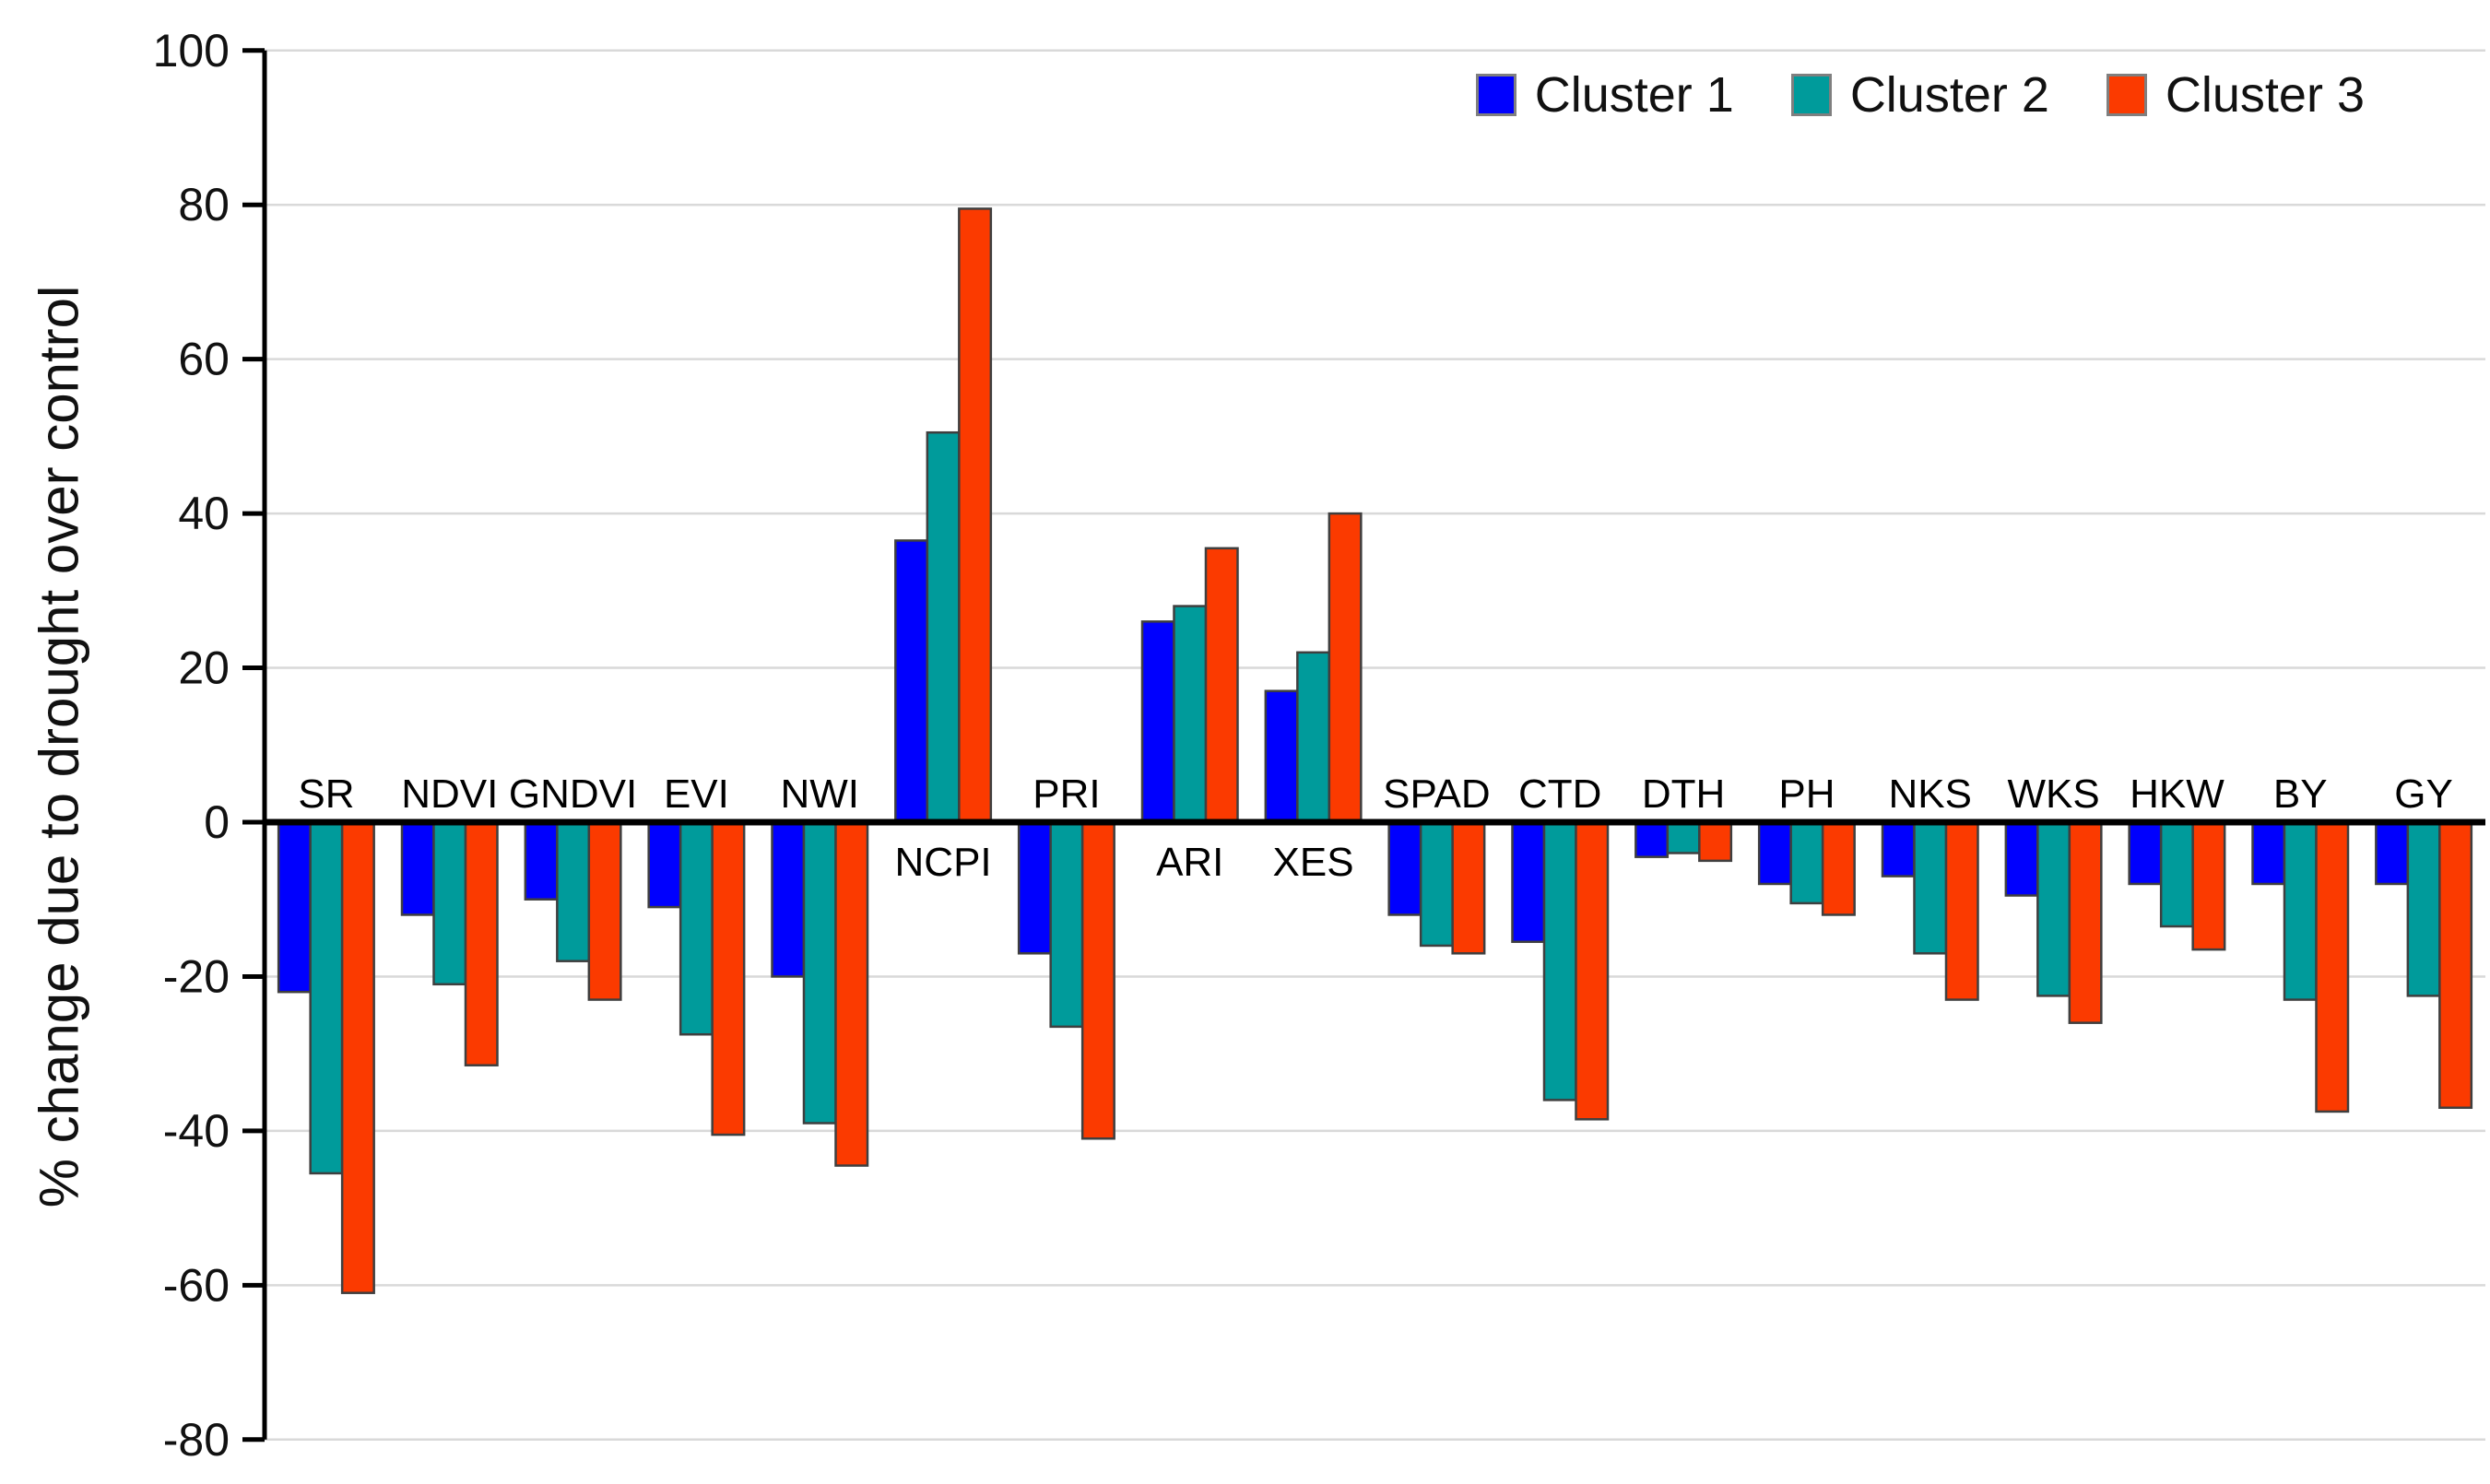  Describe the element at coordinates (204, 360) in the screenshot. I see `y-tick-label: 60` at that location.